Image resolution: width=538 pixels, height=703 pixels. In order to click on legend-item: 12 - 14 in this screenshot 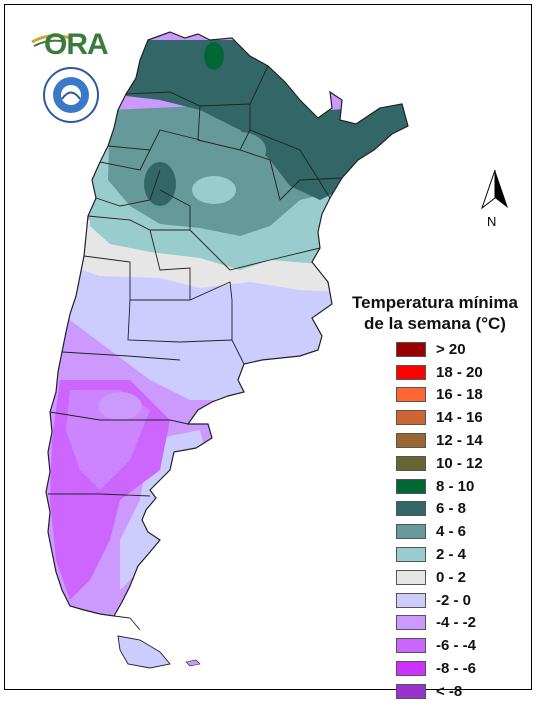, I will do `click(439, 440)`.